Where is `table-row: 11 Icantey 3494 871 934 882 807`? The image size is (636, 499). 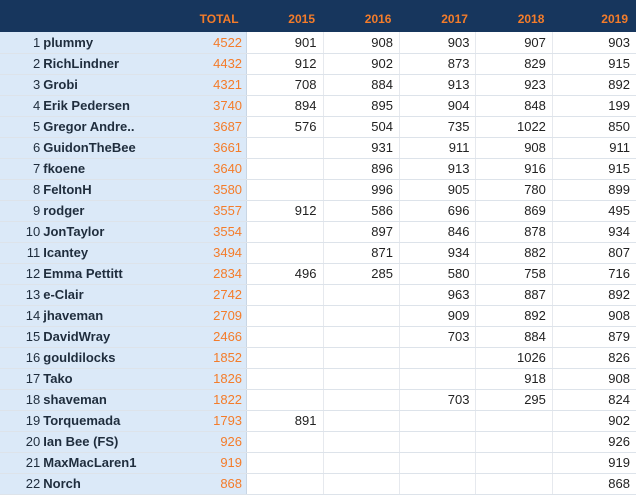 table-row: 11 Icantey 3494 871 934 882 807 is located at coordinates (318, 253).